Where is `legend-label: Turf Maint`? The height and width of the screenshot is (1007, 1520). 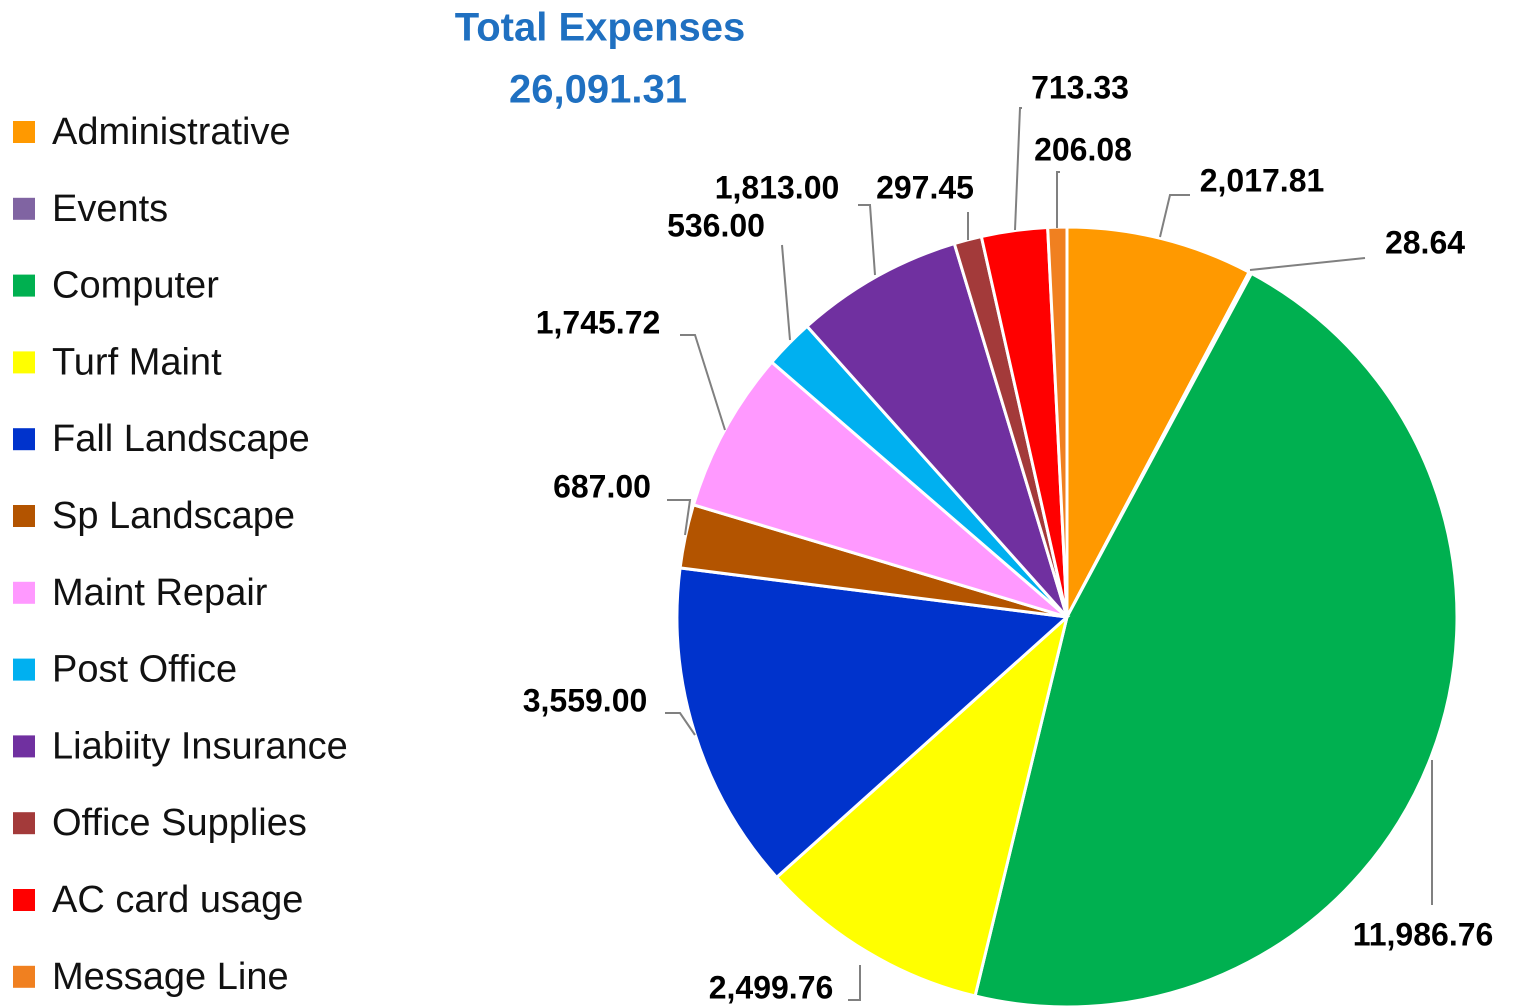 legend-label: Turf Maint is located at coordinates (137, 362).